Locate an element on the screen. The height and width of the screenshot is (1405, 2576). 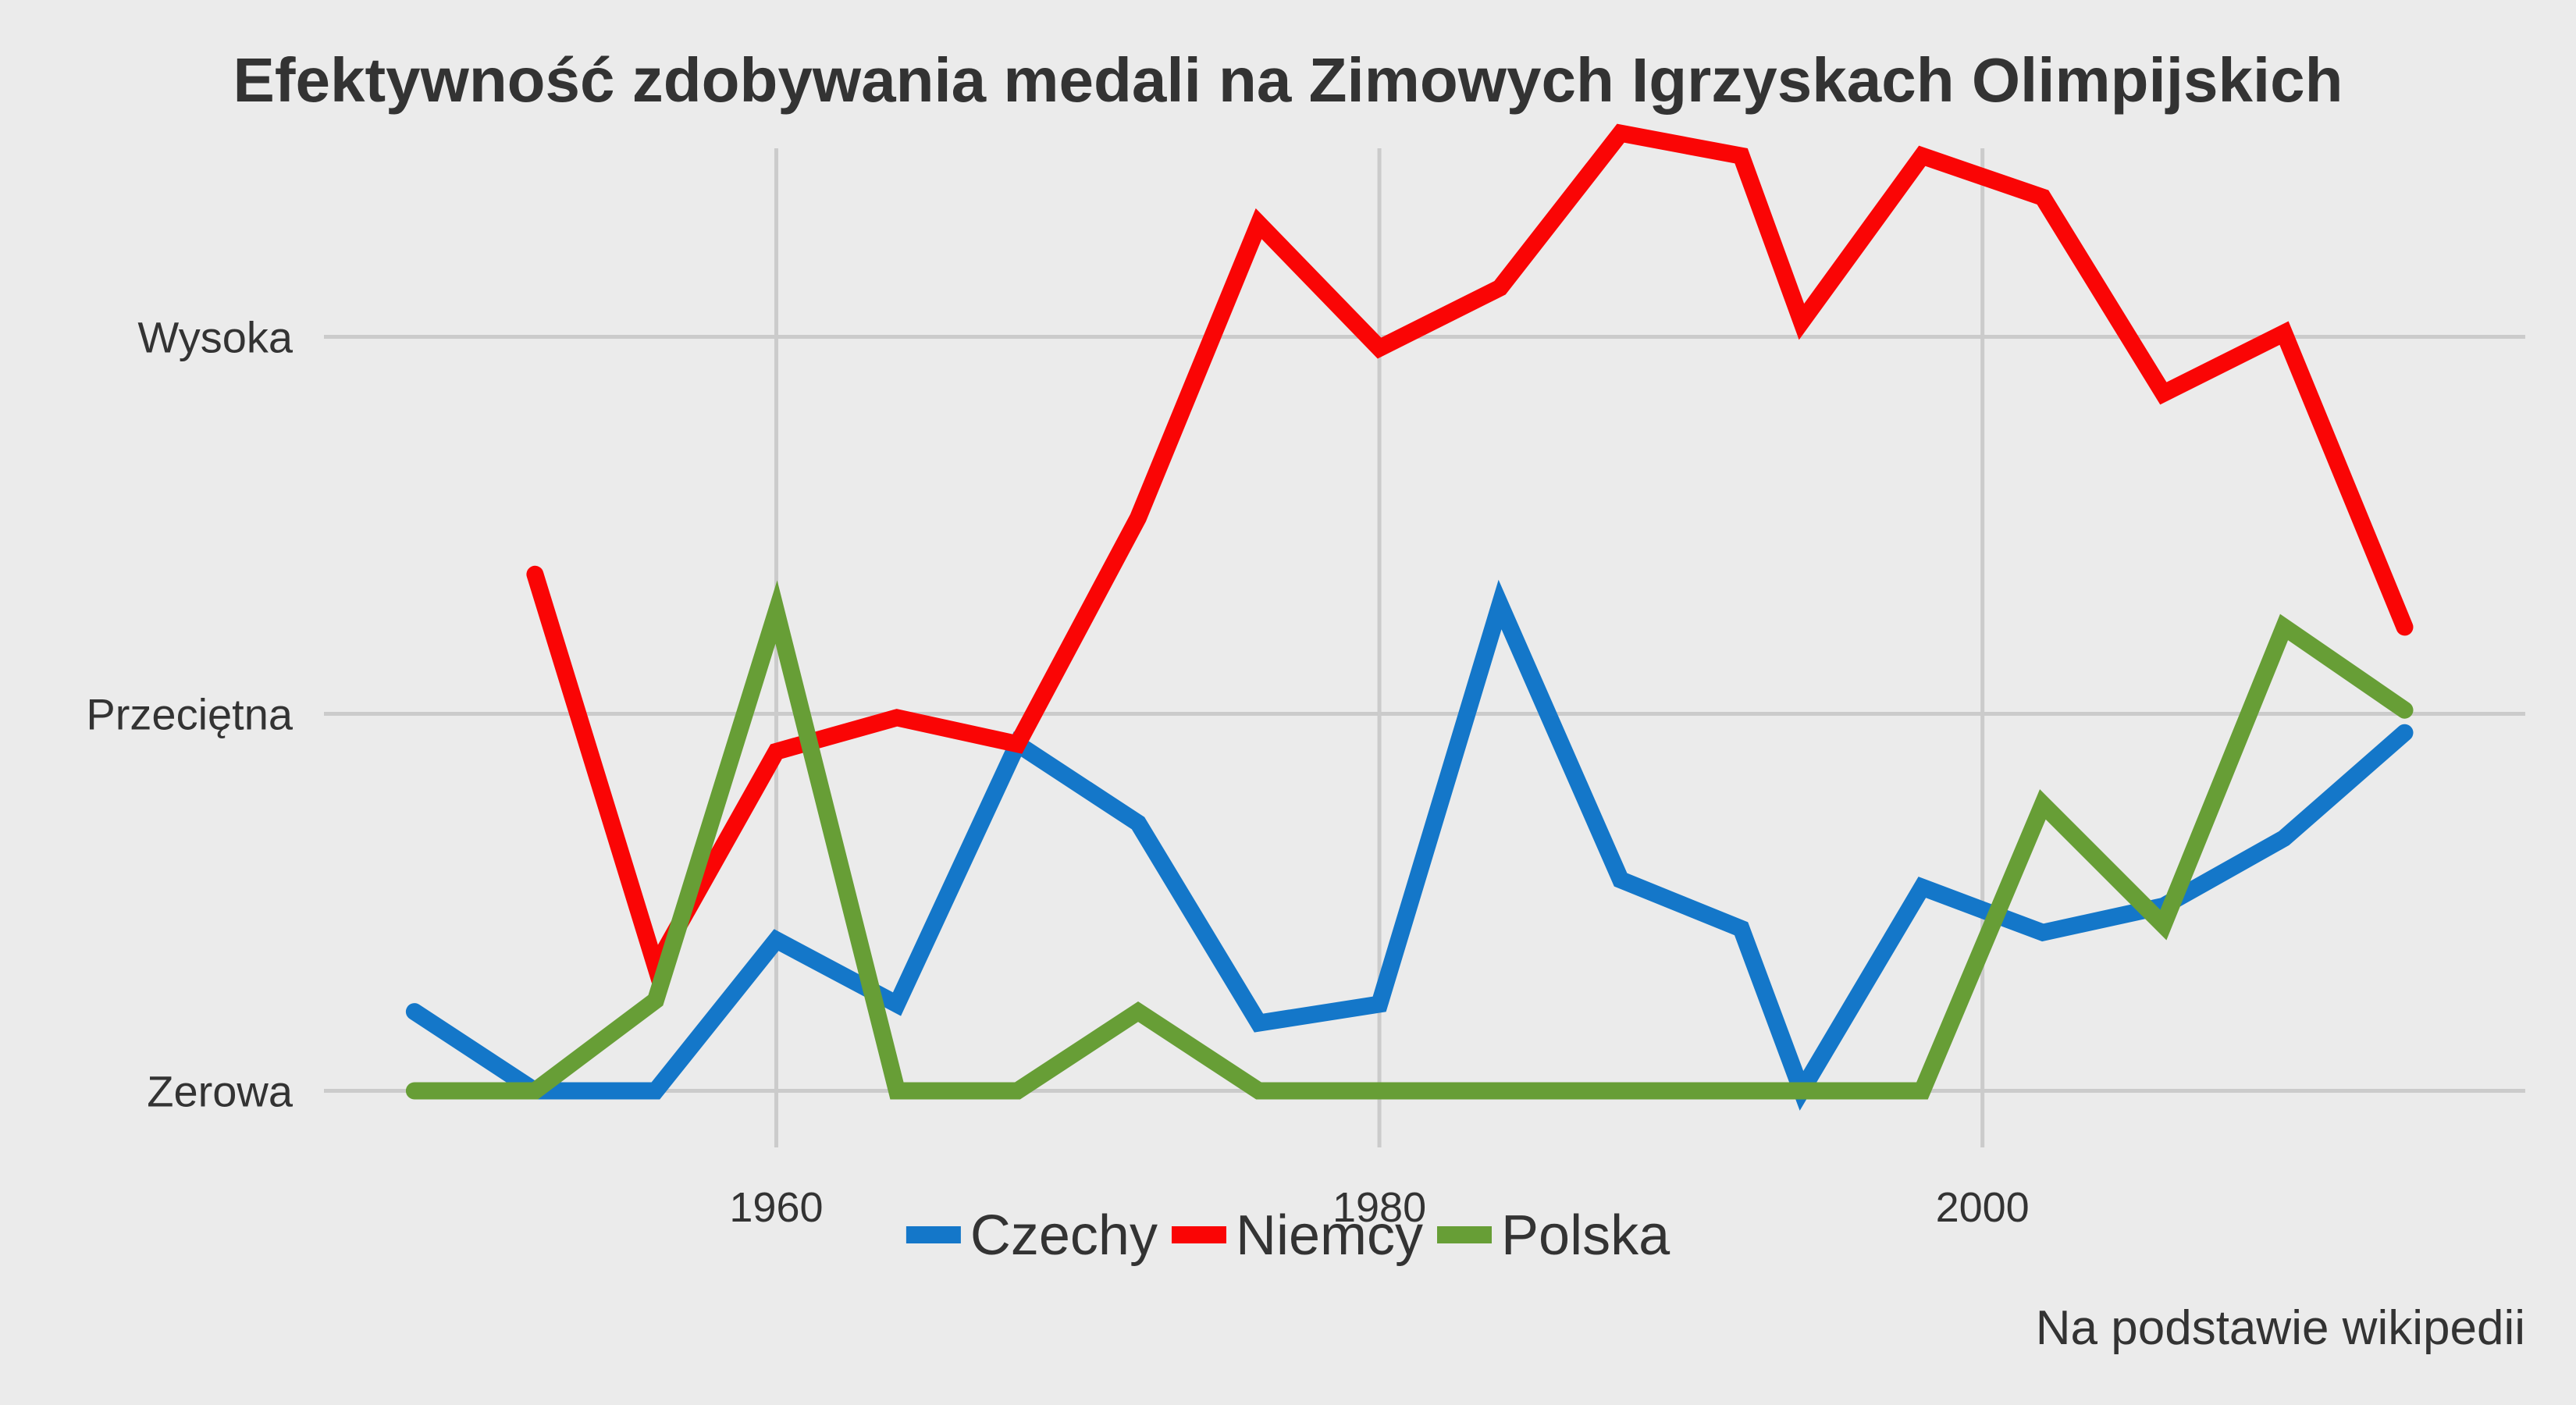
legend-item-polska: Polska is located at coordinates (1553, 1235).